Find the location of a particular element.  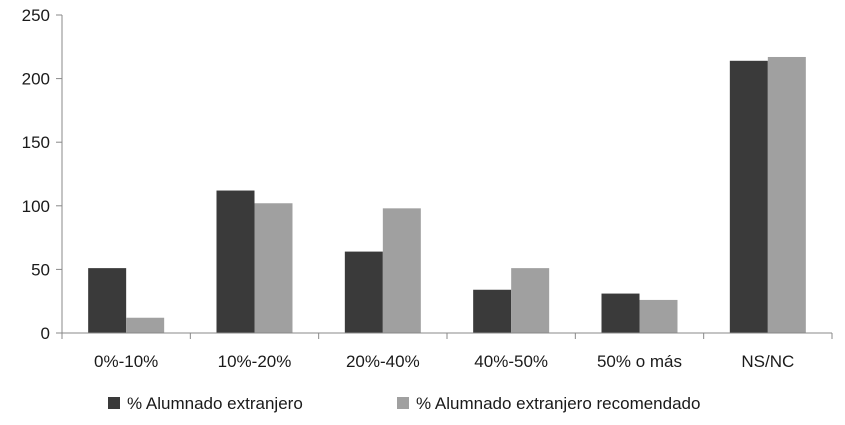

x-tick-label: 50% o más is located at coordinates (639, 361).